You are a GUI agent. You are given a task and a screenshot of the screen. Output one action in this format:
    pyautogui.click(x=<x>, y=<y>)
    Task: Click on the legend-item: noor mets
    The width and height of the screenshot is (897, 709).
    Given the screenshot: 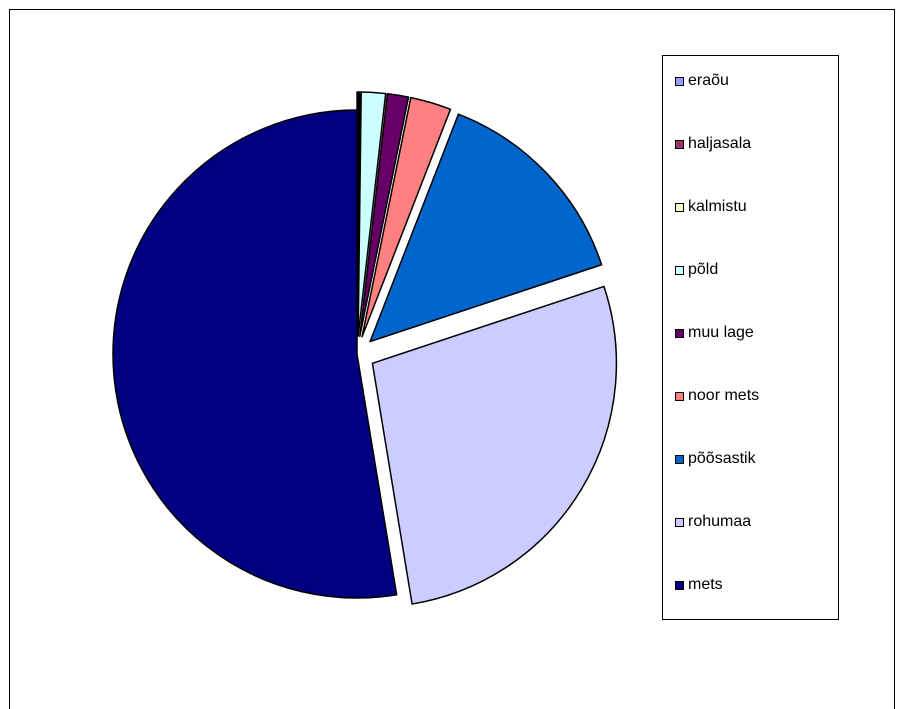 What is the action you would take?
    pyautogui.click(x=717, y=396)
    